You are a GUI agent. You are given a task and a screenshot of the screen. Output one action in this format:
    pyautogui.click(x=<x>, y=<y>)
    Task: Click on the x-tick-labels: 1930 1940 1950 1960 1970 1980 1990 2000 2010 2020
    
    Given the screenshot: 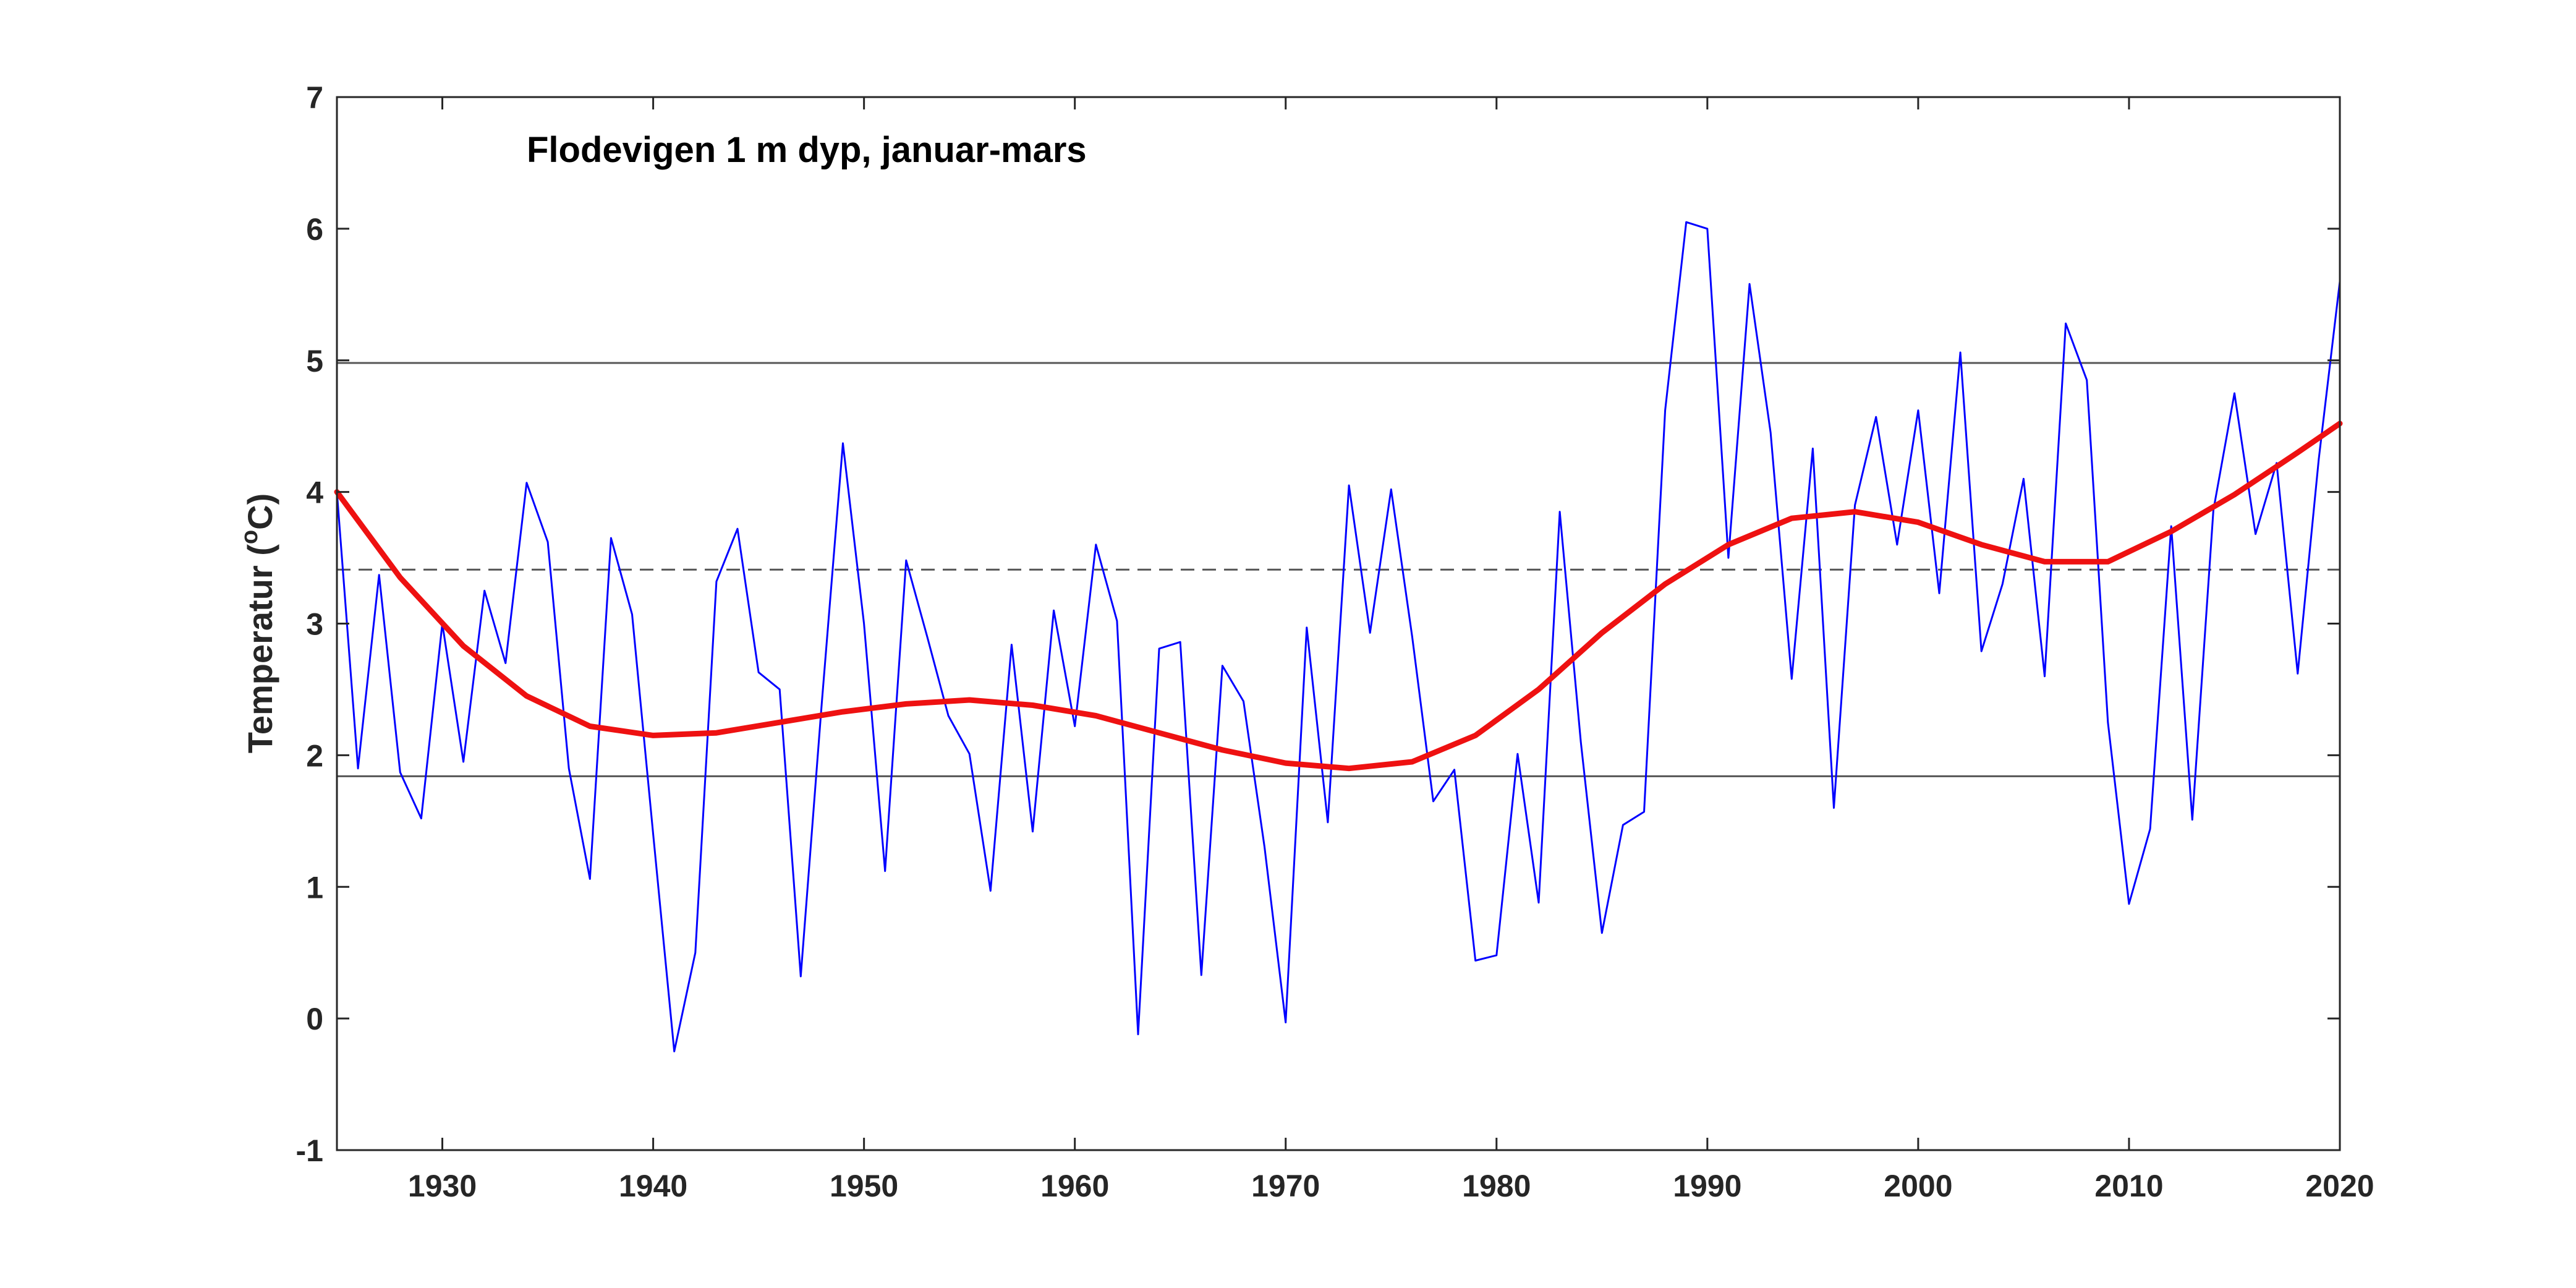 What is the action you would take?
    pyautogui.click(x=1391, y=1186)
    